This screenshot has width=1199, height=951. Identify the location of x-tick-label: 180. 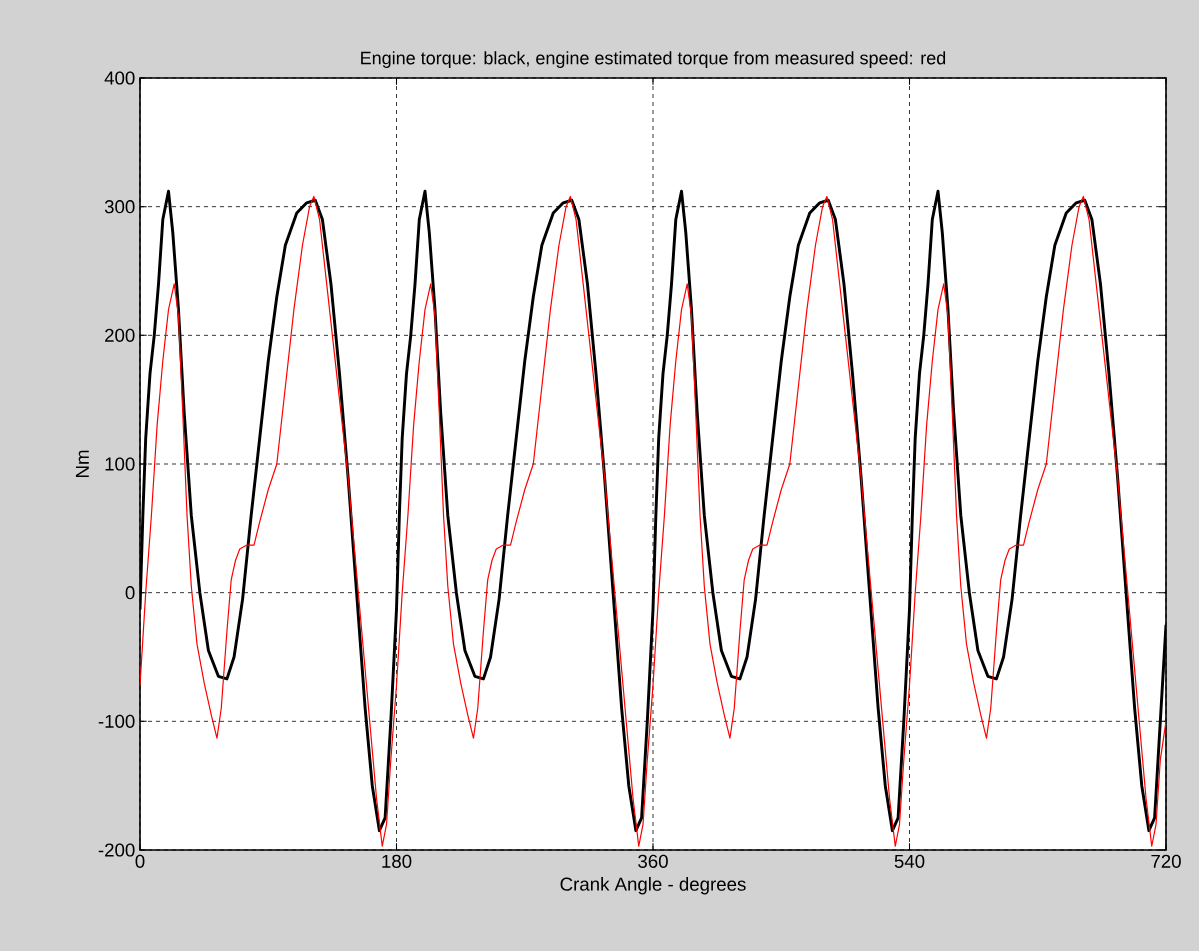
(397, 861).